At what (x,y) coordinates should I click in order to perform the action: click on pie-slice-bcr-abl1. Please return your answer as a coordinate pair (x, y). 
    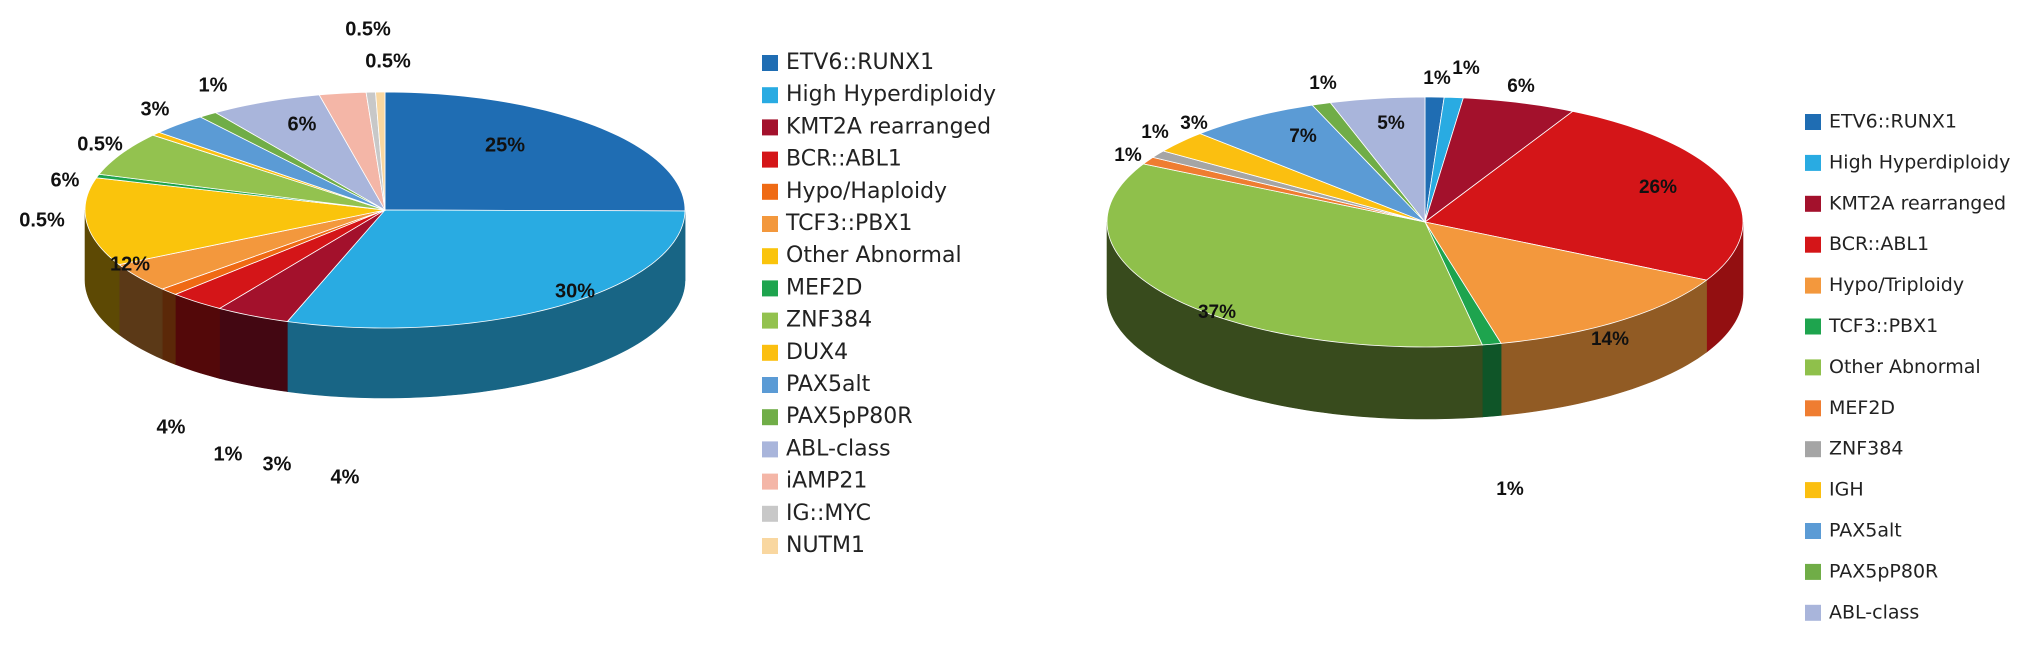
    Looking at the image, I should click on (1584, 195).